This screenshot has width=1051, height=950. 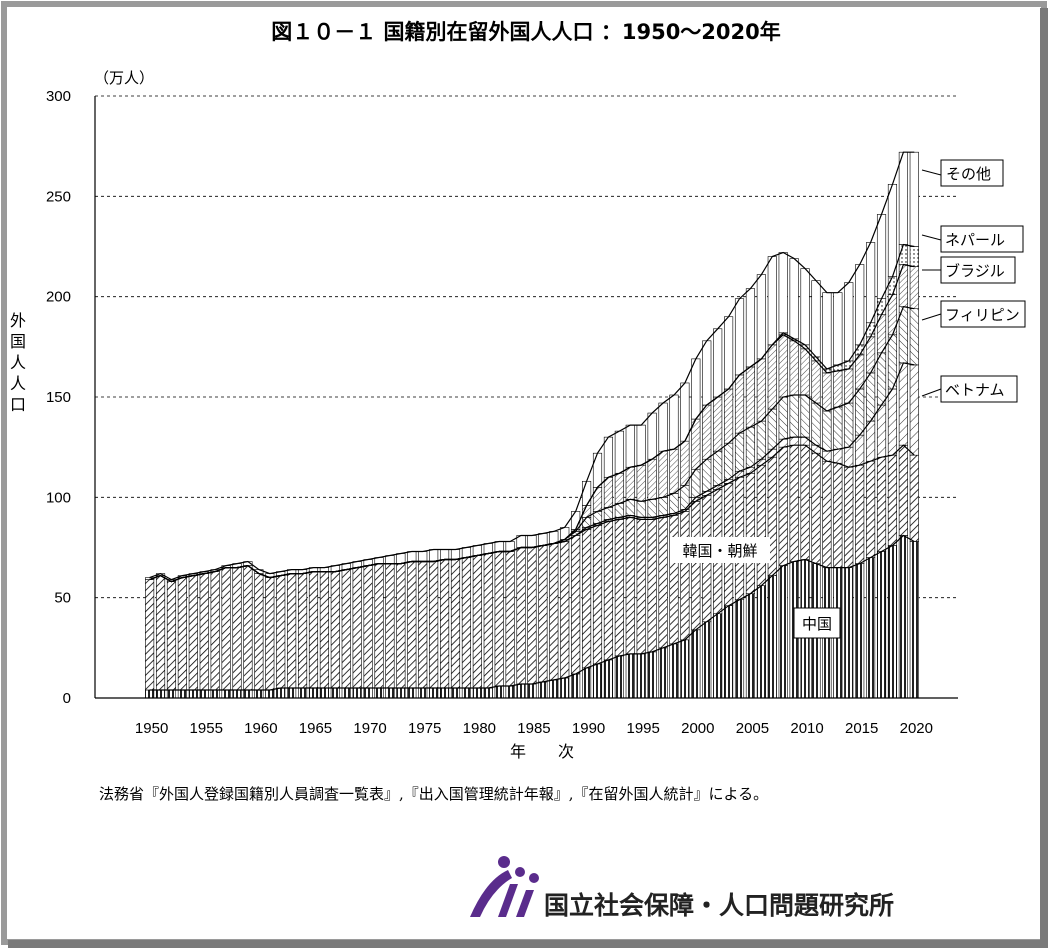 I want to click on callout-nepal: ネパール, so click(x=972, y=239).